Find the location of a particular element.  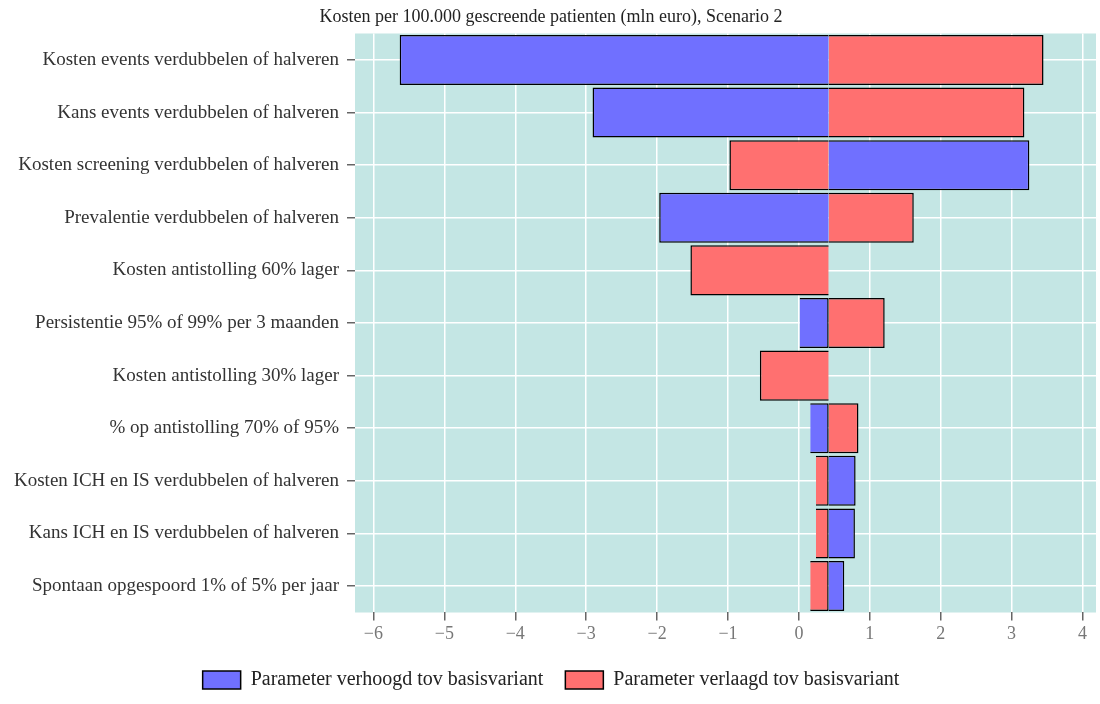

x-tick-label: 1 is located at coordinates (870, 632).